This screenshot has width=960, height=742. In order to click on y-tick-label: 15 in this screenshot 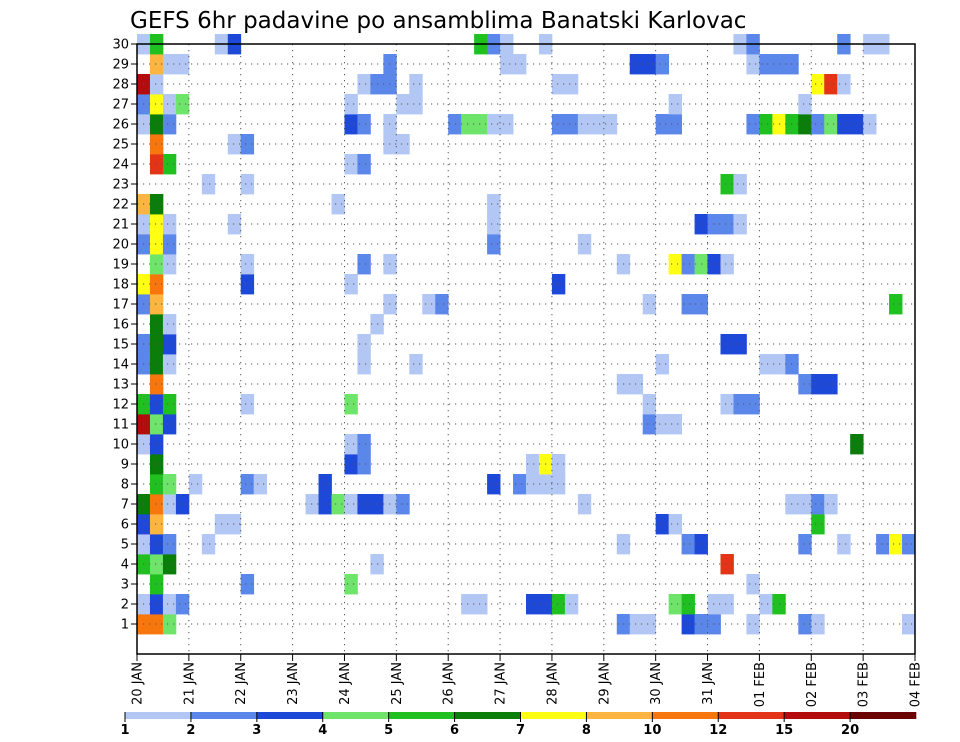, I will do `click(120, 345)`.